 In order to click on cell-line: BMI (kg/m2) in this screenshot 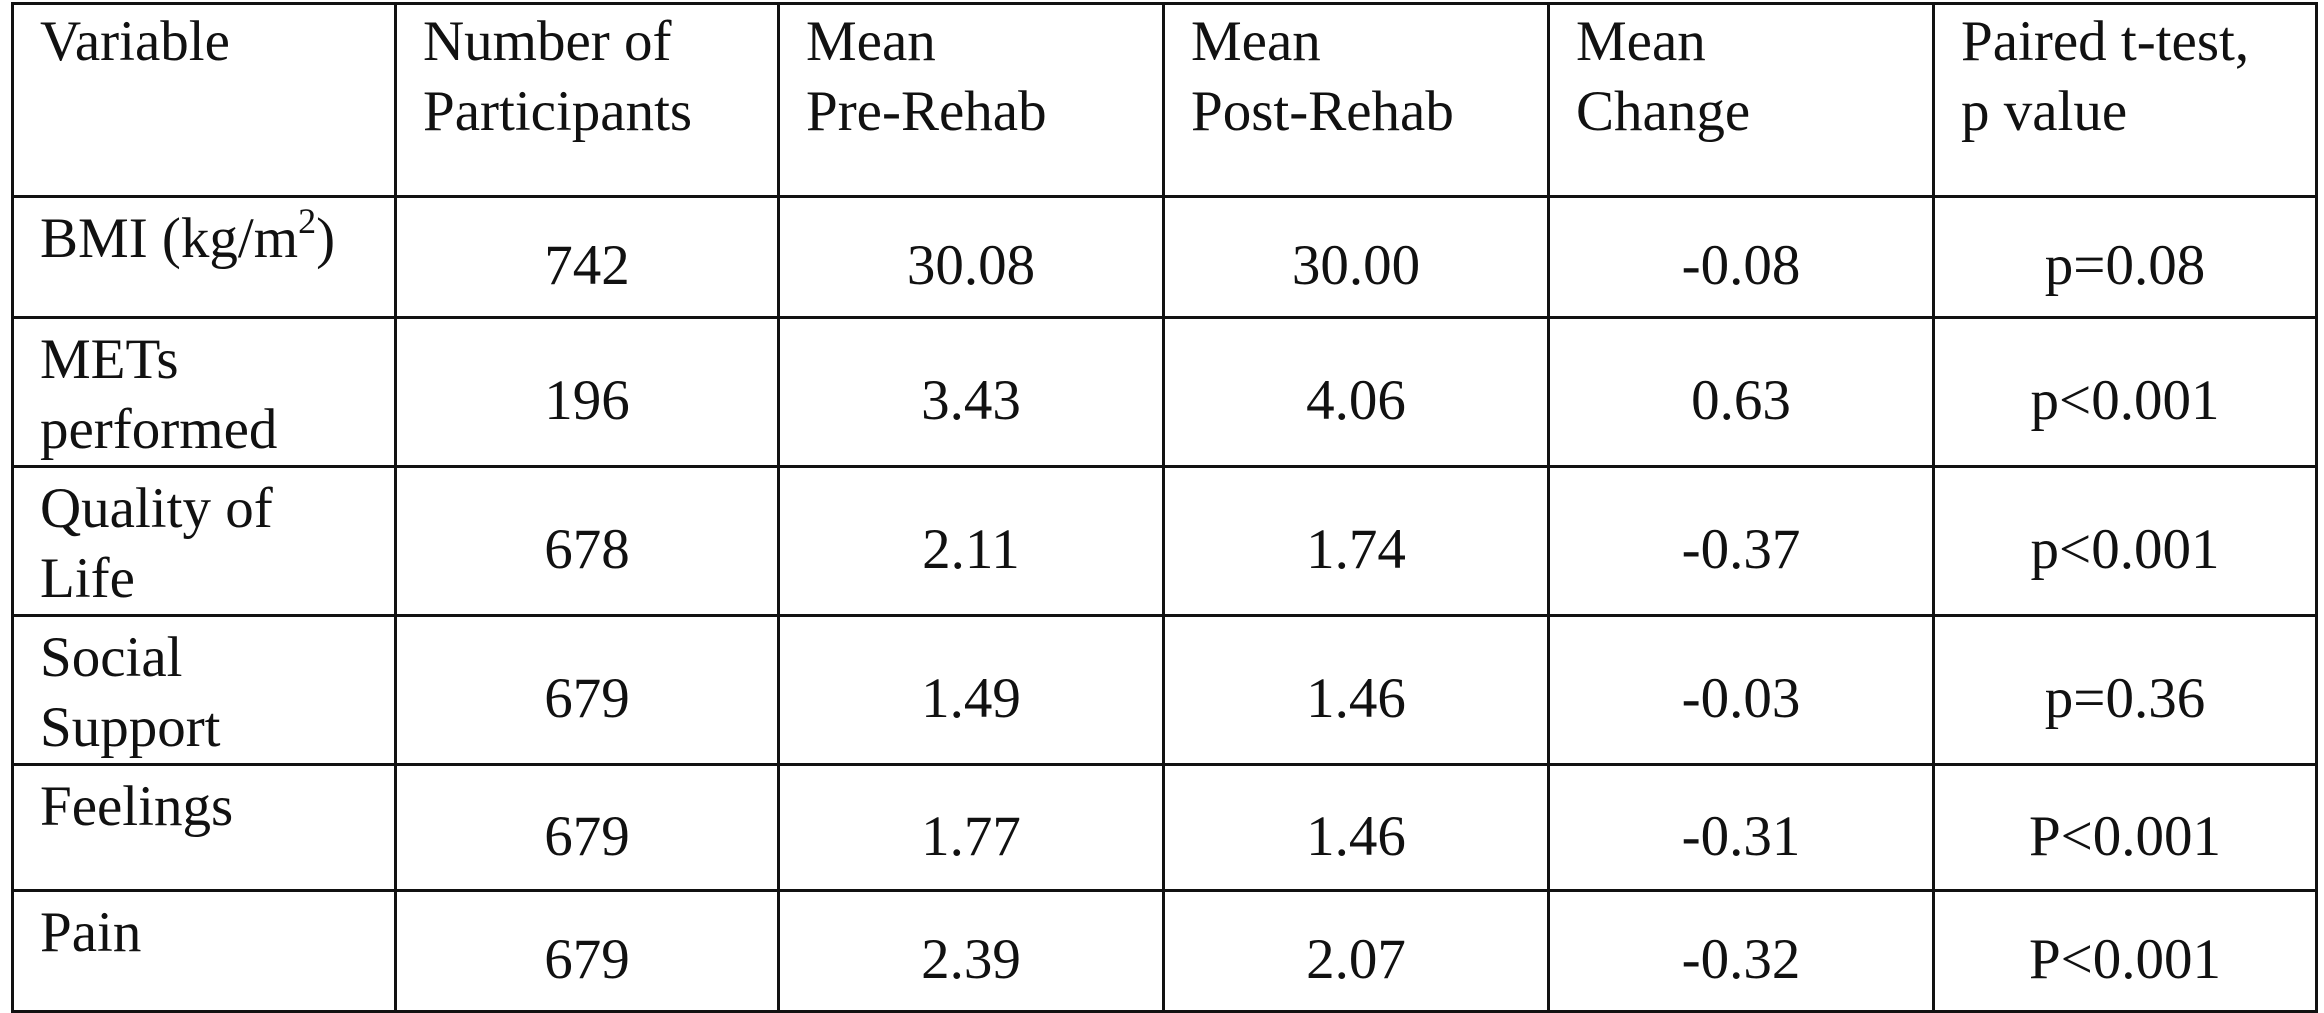, I will do `click(217, 237)`.